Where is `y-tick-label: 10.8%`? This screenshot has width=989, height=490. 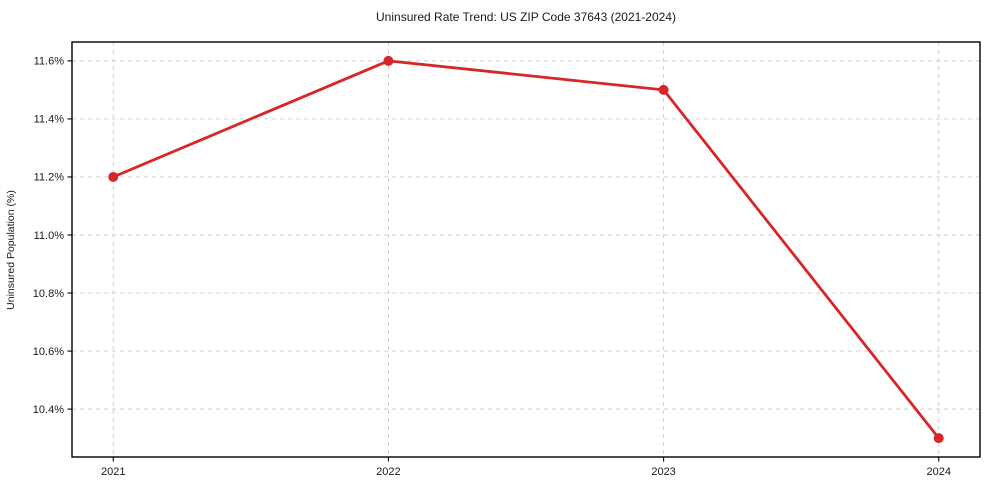 y-tick-label: 10.8% is located at coordinates (48, 294).